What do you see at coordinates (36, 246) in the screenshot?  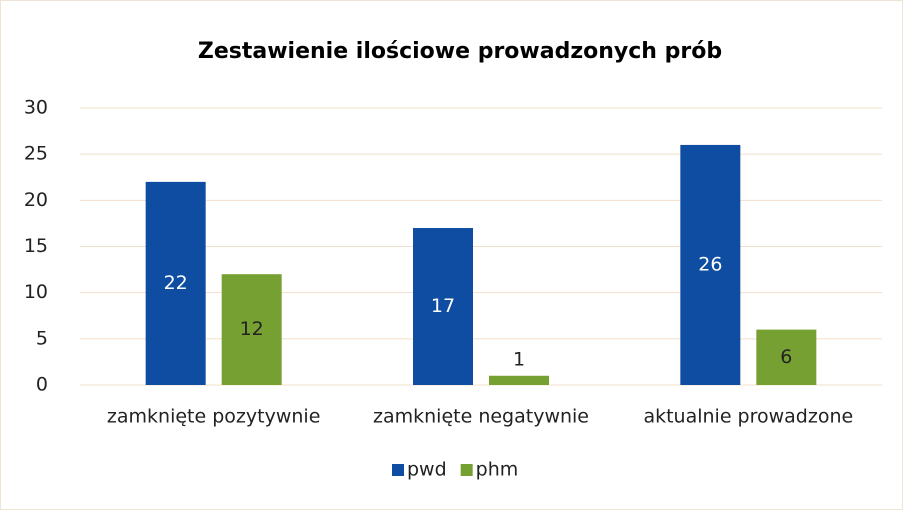 I see `y-tick-label: 15` at bounding box center [36, 246].